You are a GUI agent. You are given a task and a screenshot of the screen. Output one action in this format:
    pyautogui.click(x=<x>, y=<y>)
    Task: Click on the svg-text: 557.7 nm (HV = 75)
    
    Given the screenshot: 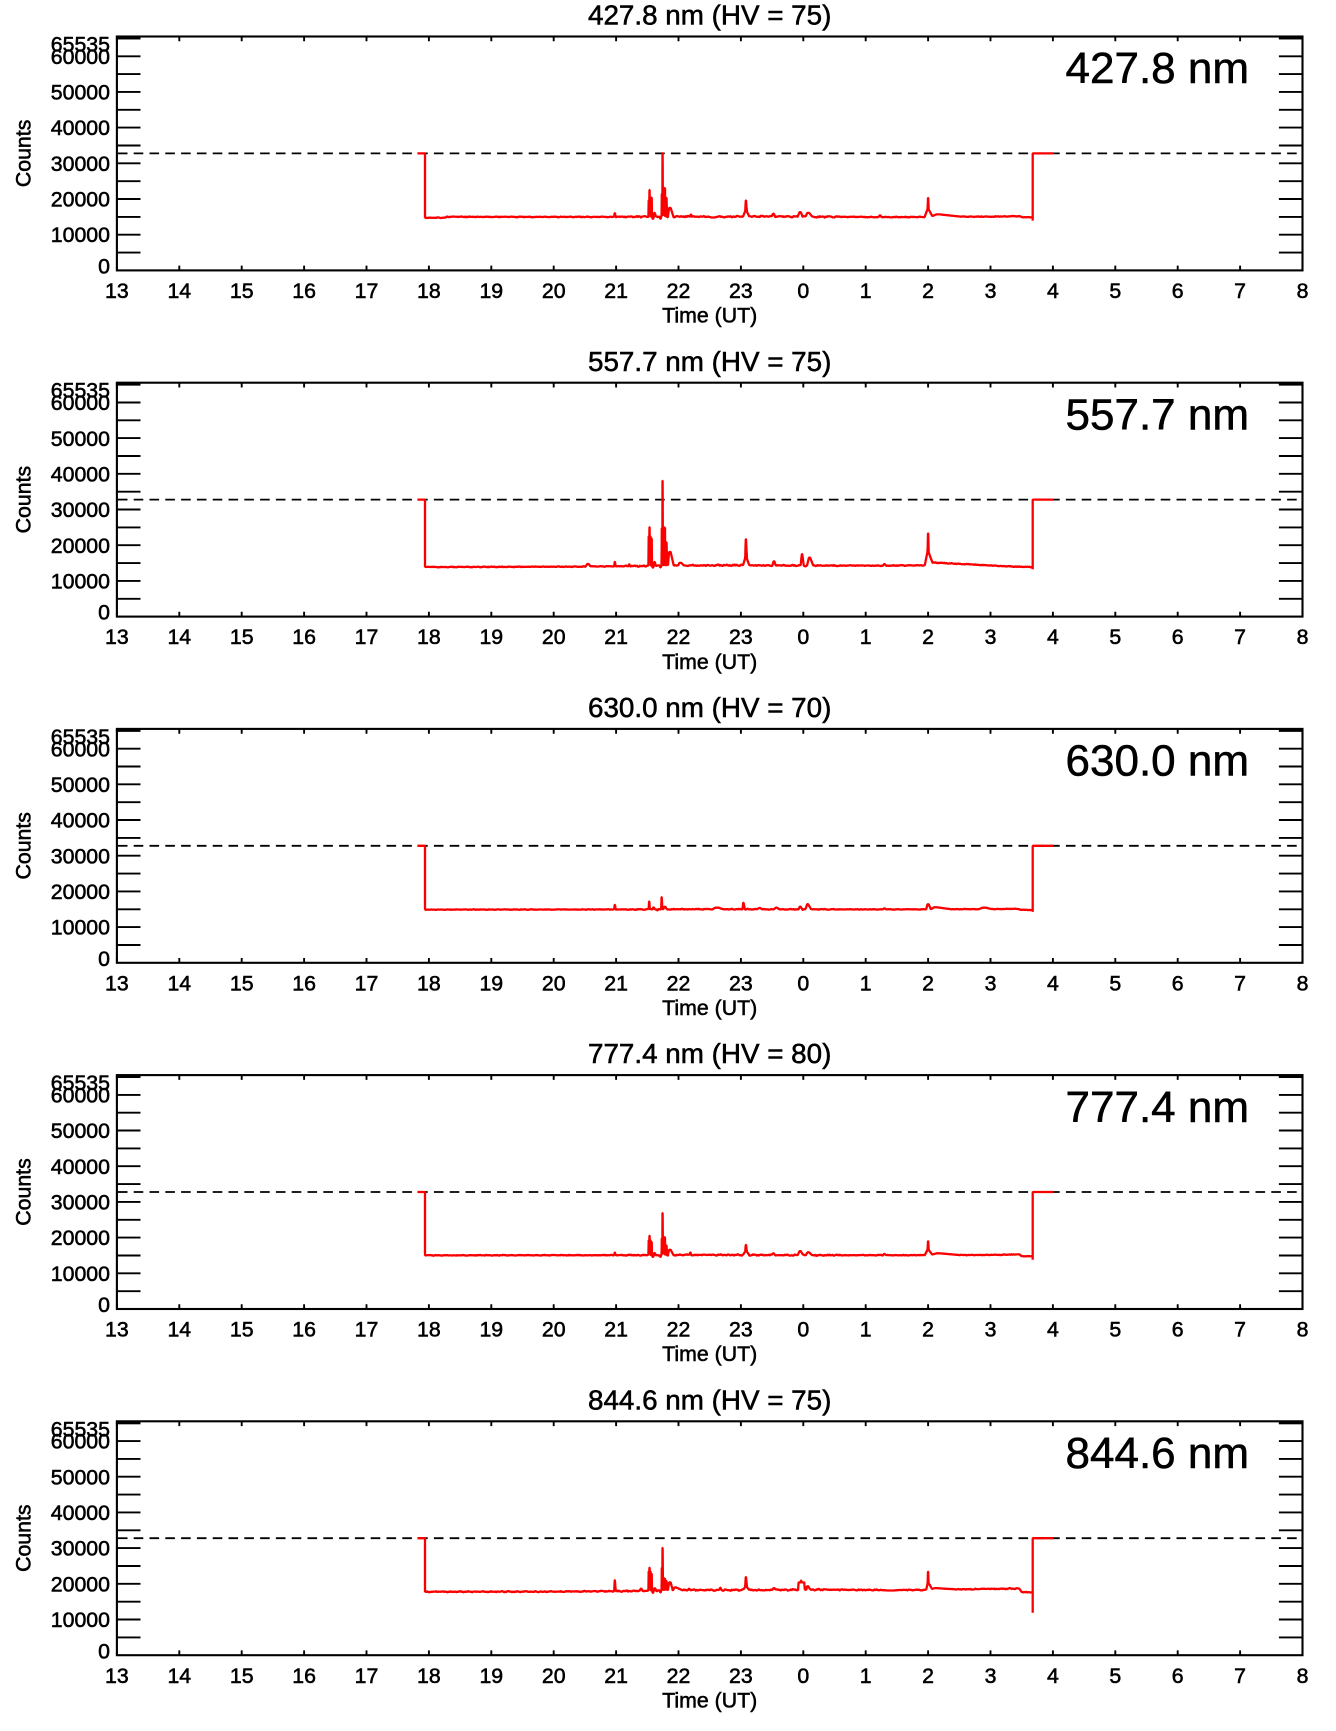 What is the action you would take?
    pyautogui.click(x=709, y=361)
    